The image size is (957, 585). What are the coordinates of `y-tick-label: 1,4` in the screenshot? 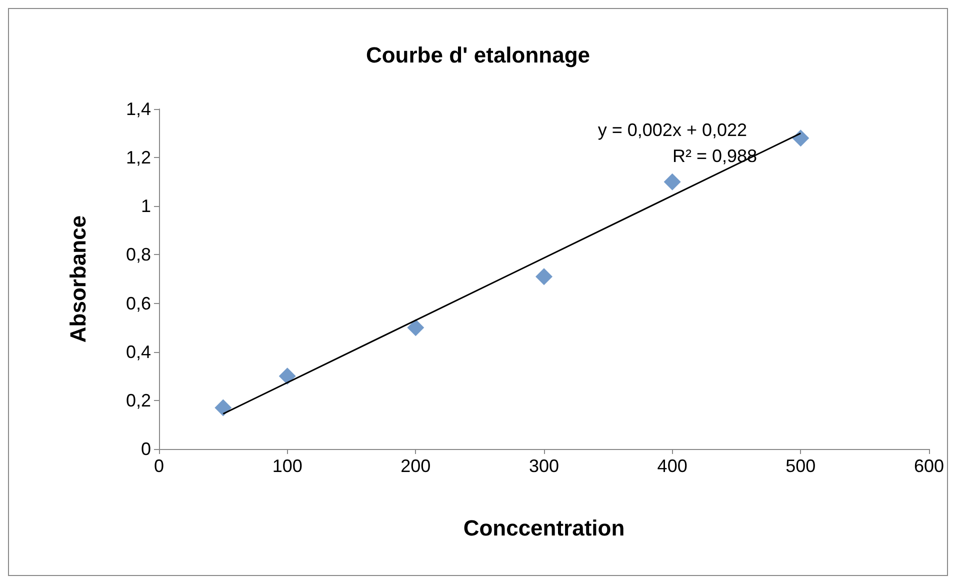 It's located at (138, 109).